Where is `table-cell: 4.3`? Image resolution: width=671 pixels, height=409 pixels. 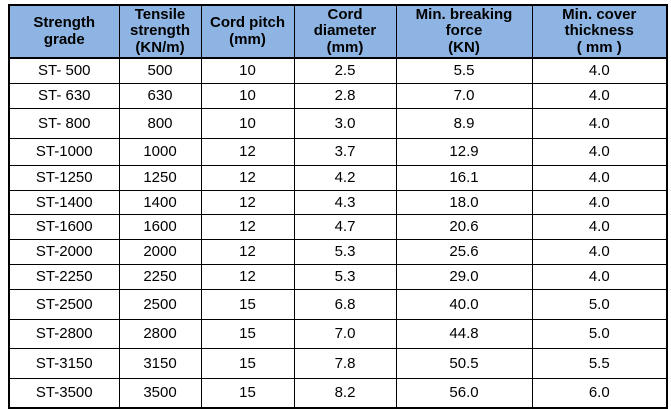
table-cell: 4.3 is located at coordinates (345, 202).